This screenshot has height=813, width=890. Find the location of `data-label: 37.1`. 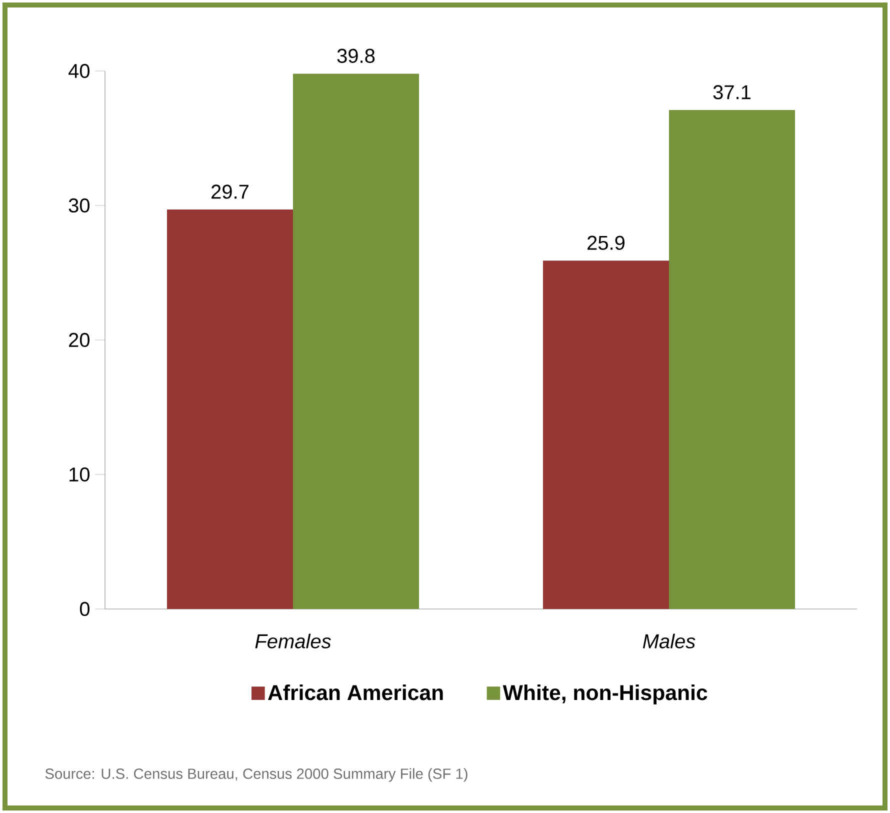

data-label: 37.1 is located at coordinates (731, 92).